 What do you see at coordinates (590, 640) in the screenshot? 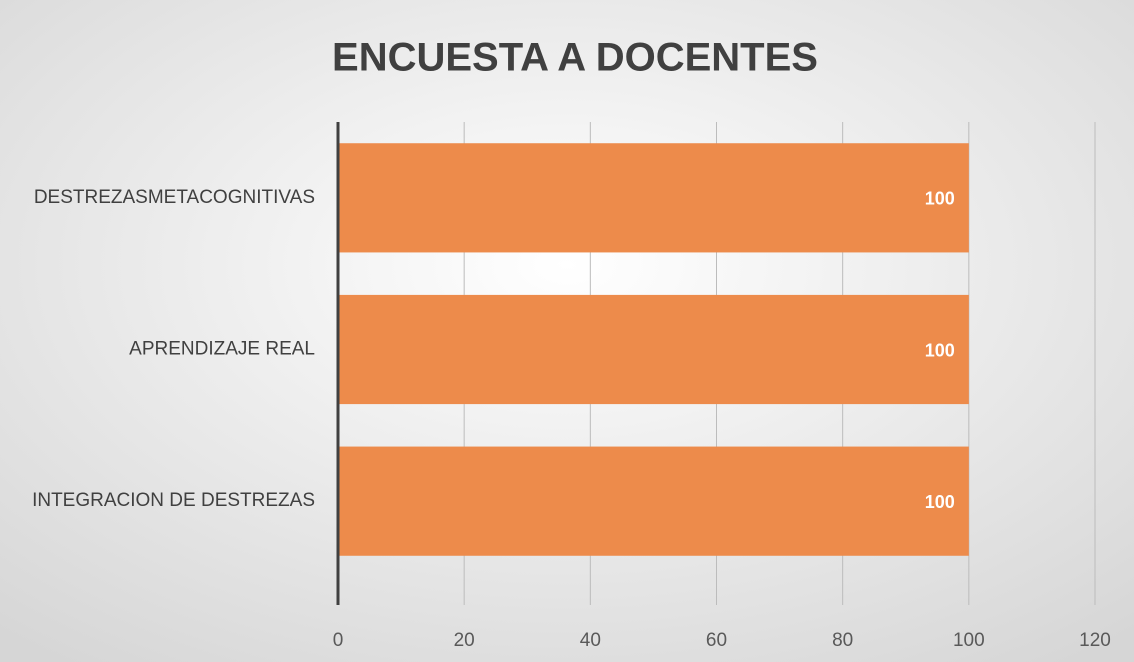
I see `x-tick-label: 40` at bounding box center [590, 640].